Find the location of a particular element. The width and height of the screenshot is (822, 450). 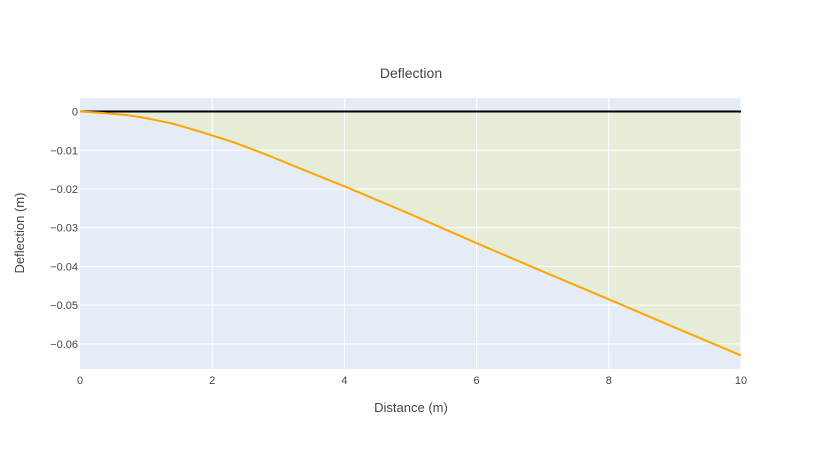

y-tick-label-4: −0.04 is located at coordinates (64, 267).